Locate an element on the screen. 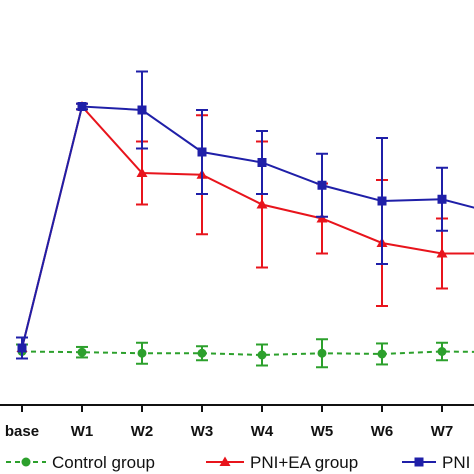  legend-item-pni-ea: PNI+EA group is located at coordinates (282, 462).